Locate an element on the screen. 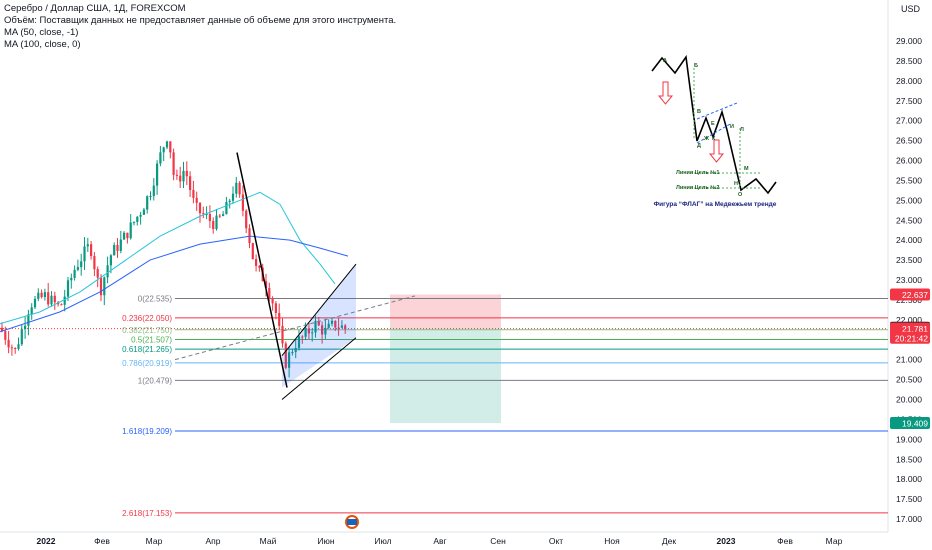 The width and height of the screenshot is (932, 550). x-tick-label: Сен is located at coordinates (498, 541).